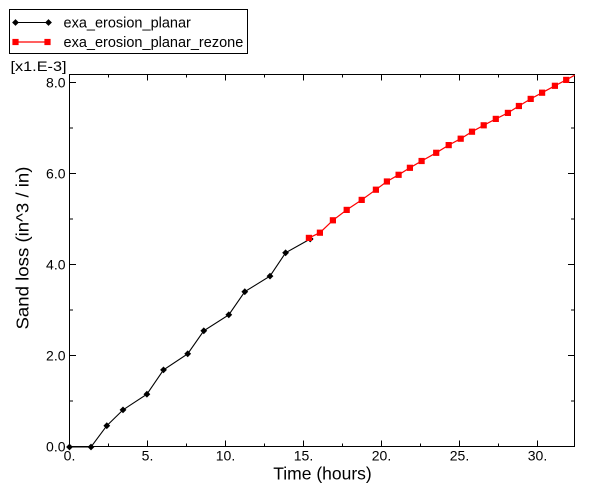 Image resolution: width=600 pixels, height=500 pixels. Describe the element at coordinates (56, 355) in the screenshot. I see `svg-text: 2.0` at that location.